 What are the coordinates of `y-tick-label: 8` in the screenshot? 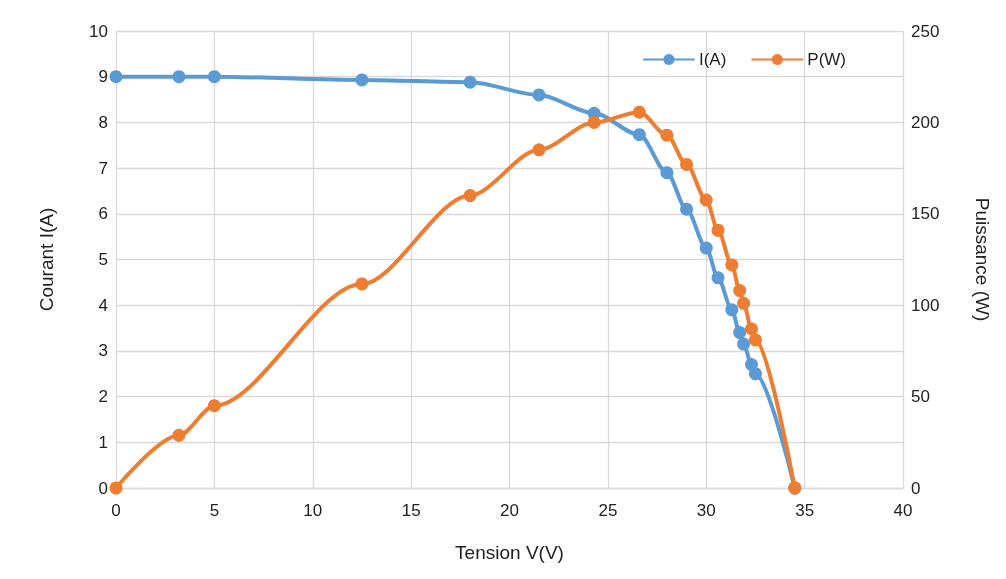 It's located at (103, 122).